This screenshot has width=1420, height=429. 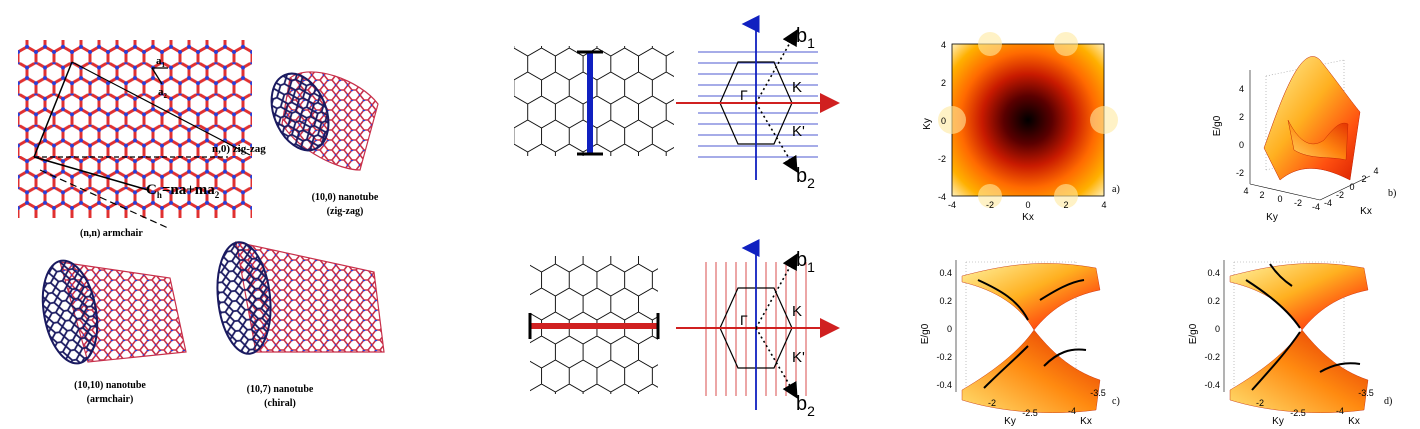 What do you see at coordinates (744, 320) in the screenshot?
I see `bottom-gamma-label: Γ` at bounding box center [744, 320].